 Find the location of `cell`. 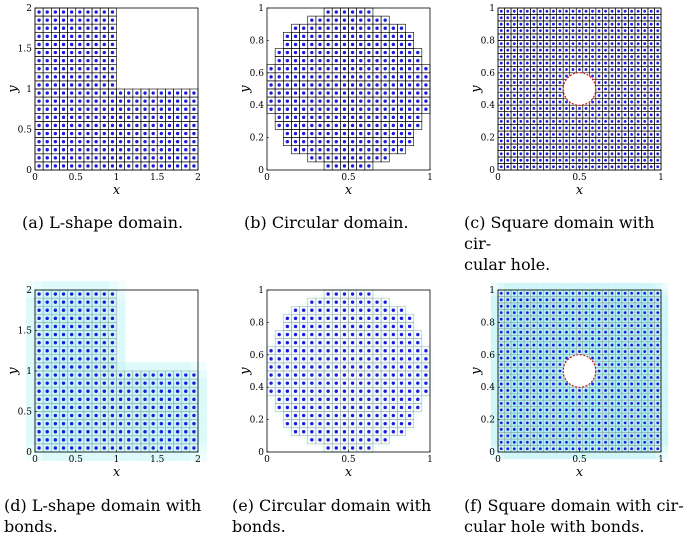

cell is located at coordinates (418, 52).